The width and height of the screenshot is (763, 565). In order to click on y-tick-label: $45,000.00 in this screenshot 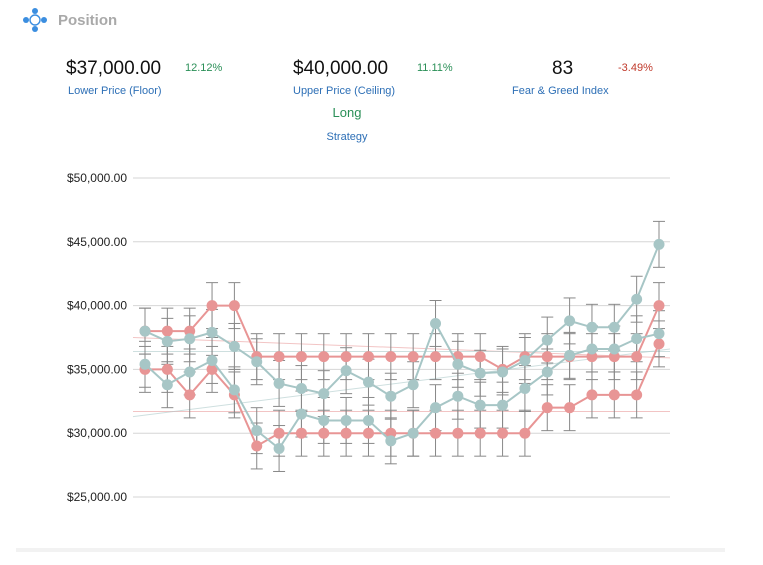, I will do `click(97, 242)`.